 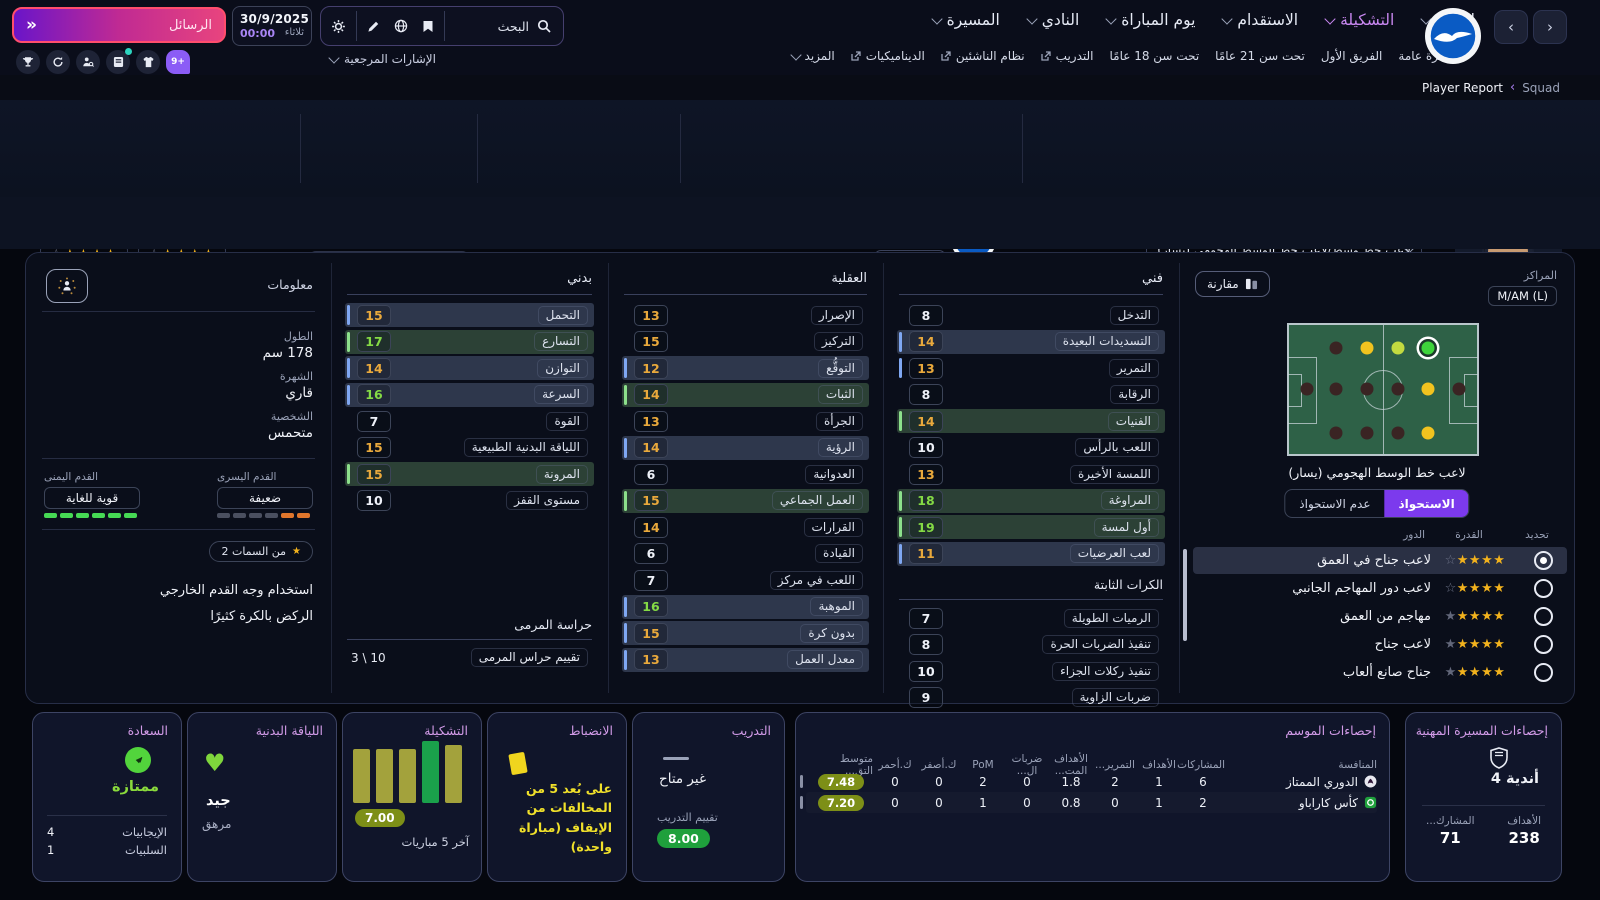 What do you see at coordinates (1259, 20) in the screenshot?
I see `nav-item-الاستقدام: الاستقدام` at bounding box center [1259, 20].